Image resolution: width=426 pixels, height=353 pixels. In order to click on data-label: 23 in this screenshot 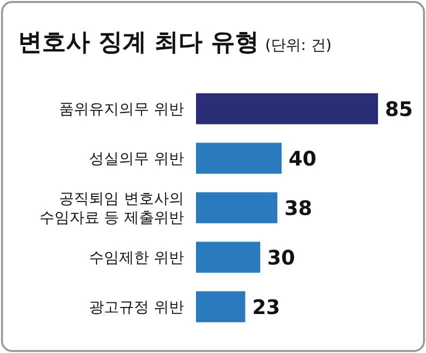, I will do `click(266, 306)`.